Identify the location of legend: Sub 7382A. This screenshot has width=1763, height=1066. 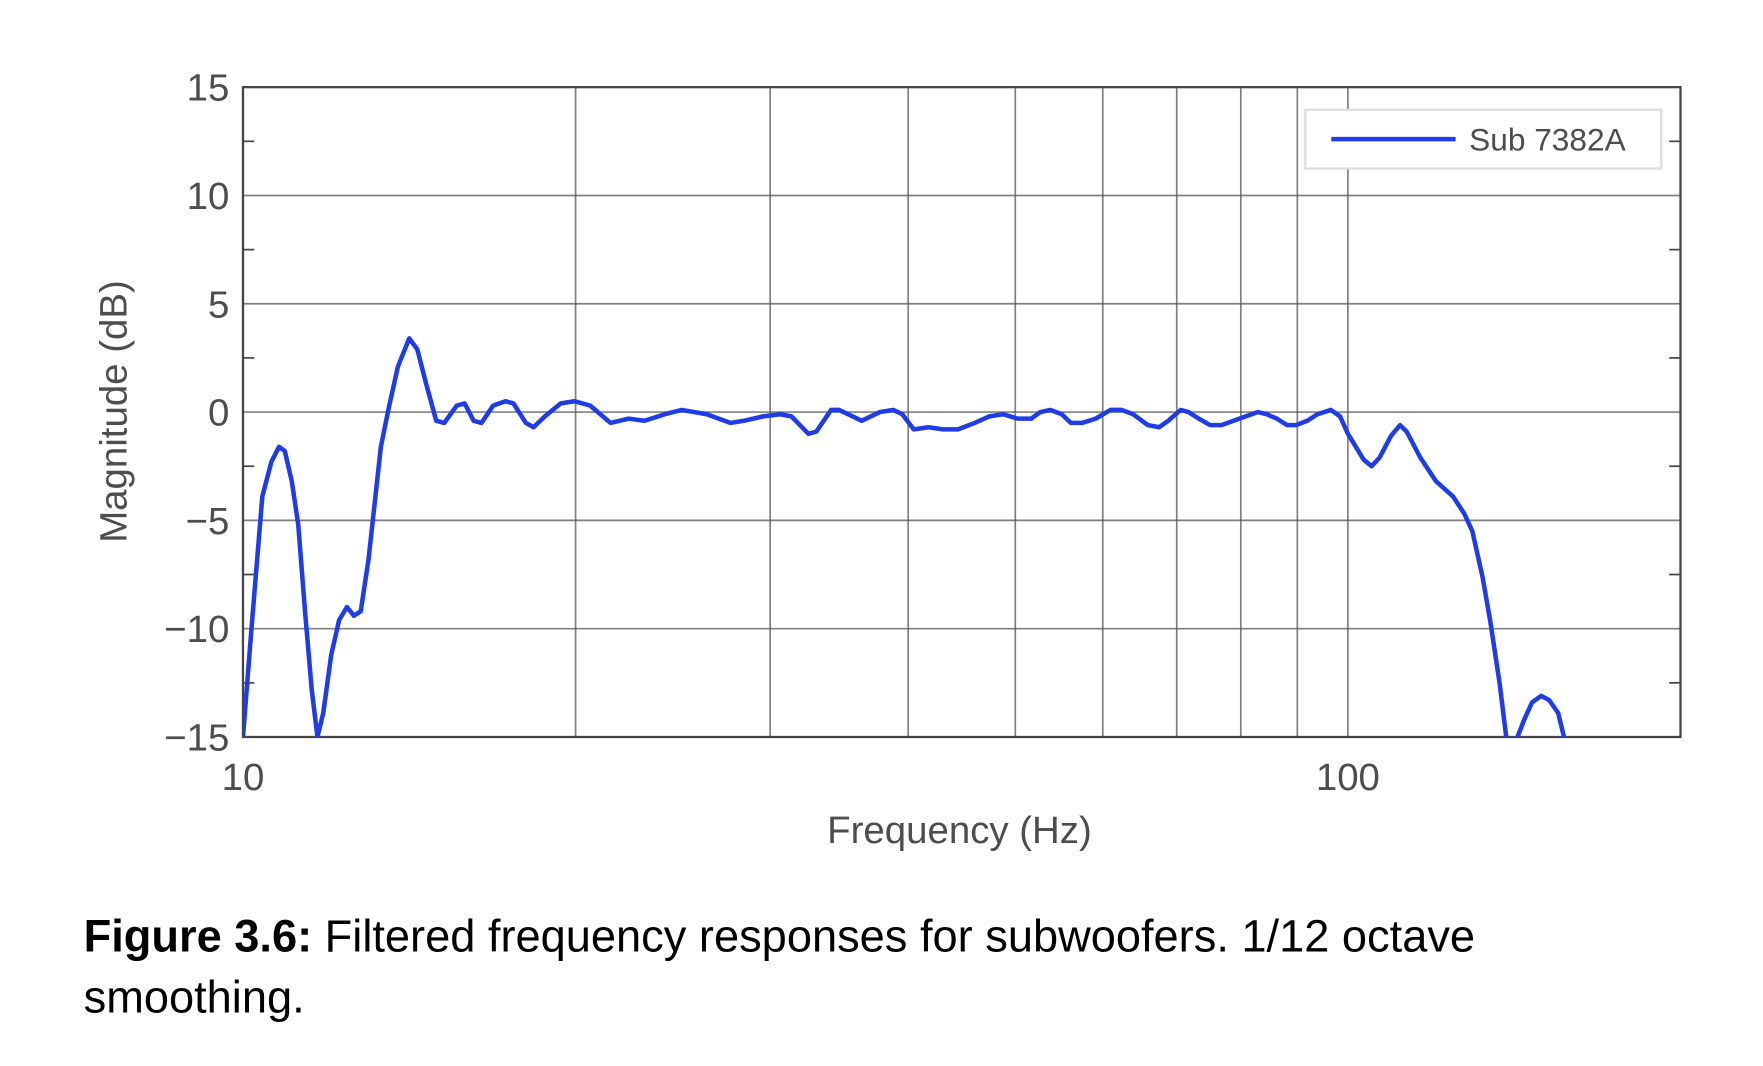
(1483, 139).